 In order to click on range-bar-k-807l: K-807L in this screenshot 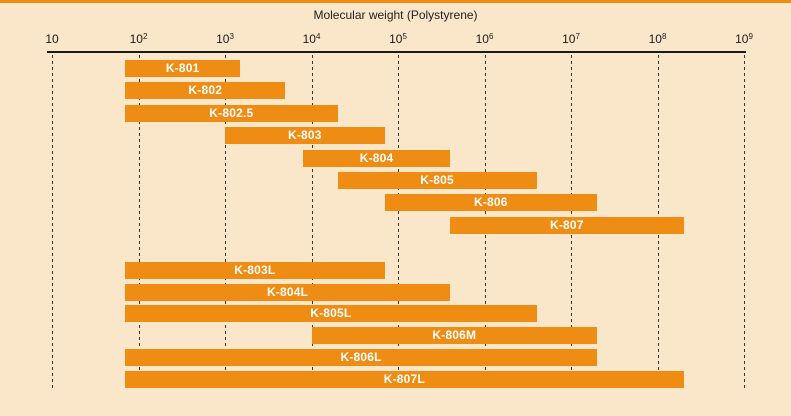, I will do `click(404, 379)`.